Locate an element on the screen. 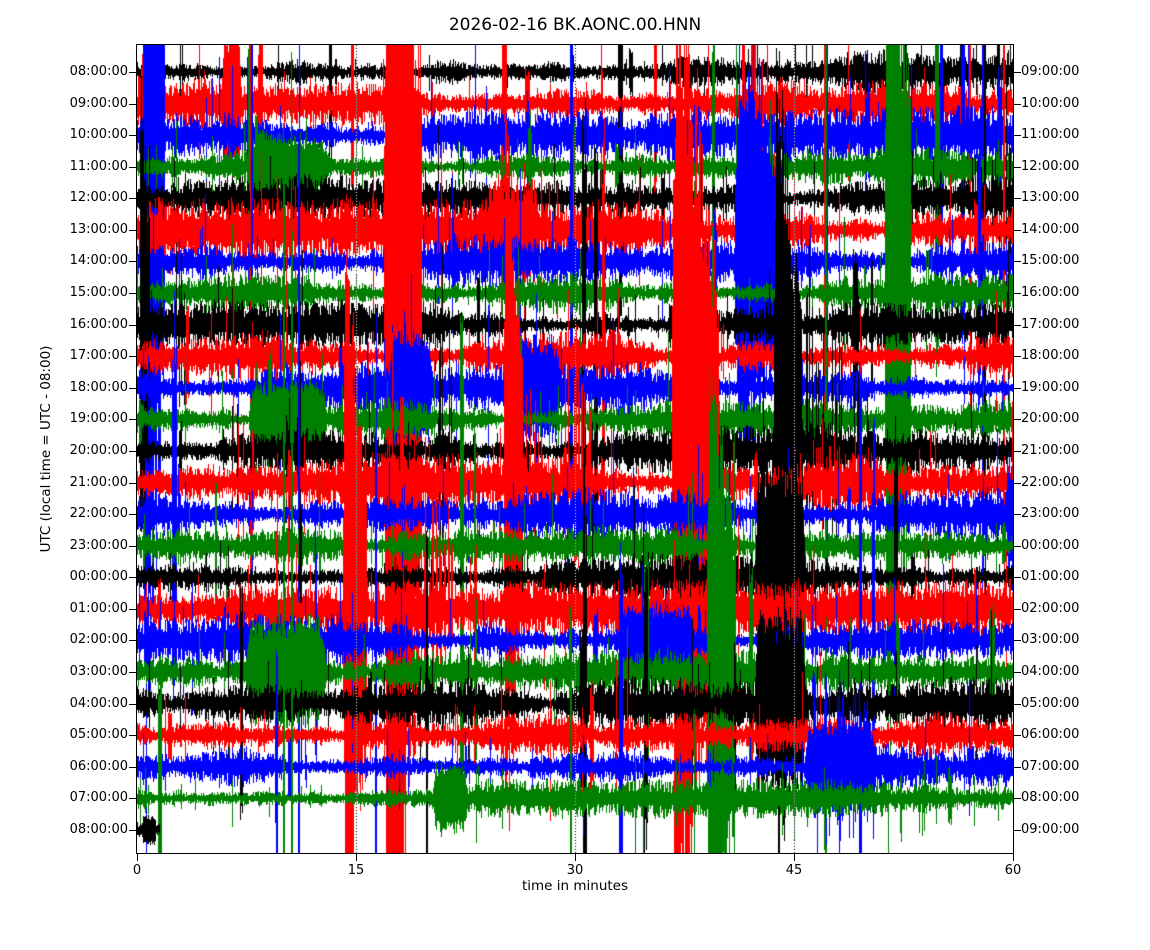 The image size is (1150, 950). right-time-label: 18:00:00 is located at coordinates (1050, 356).